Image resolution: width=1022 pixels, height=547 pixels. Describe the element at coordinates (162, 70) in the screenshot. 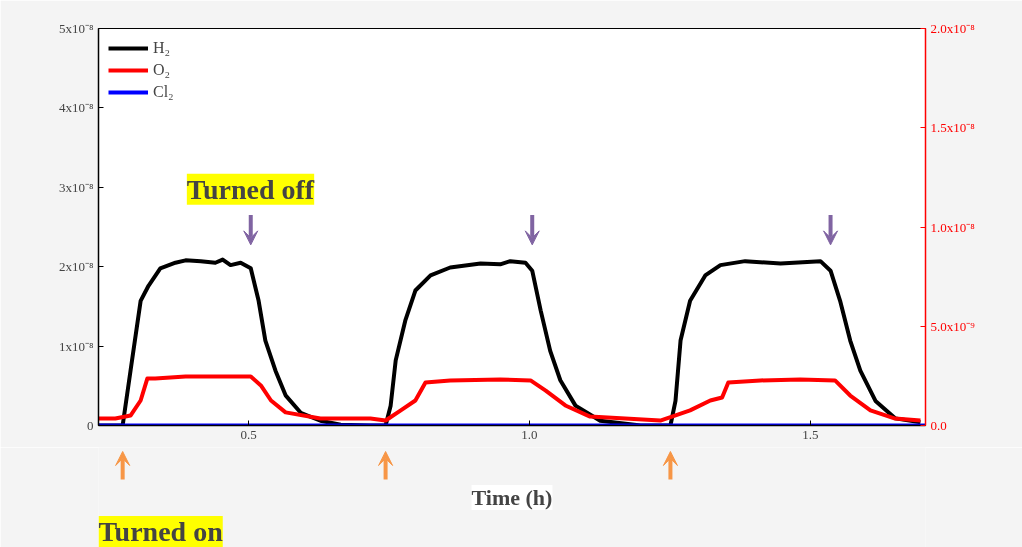

I see `legend-label: O₂` at that location.